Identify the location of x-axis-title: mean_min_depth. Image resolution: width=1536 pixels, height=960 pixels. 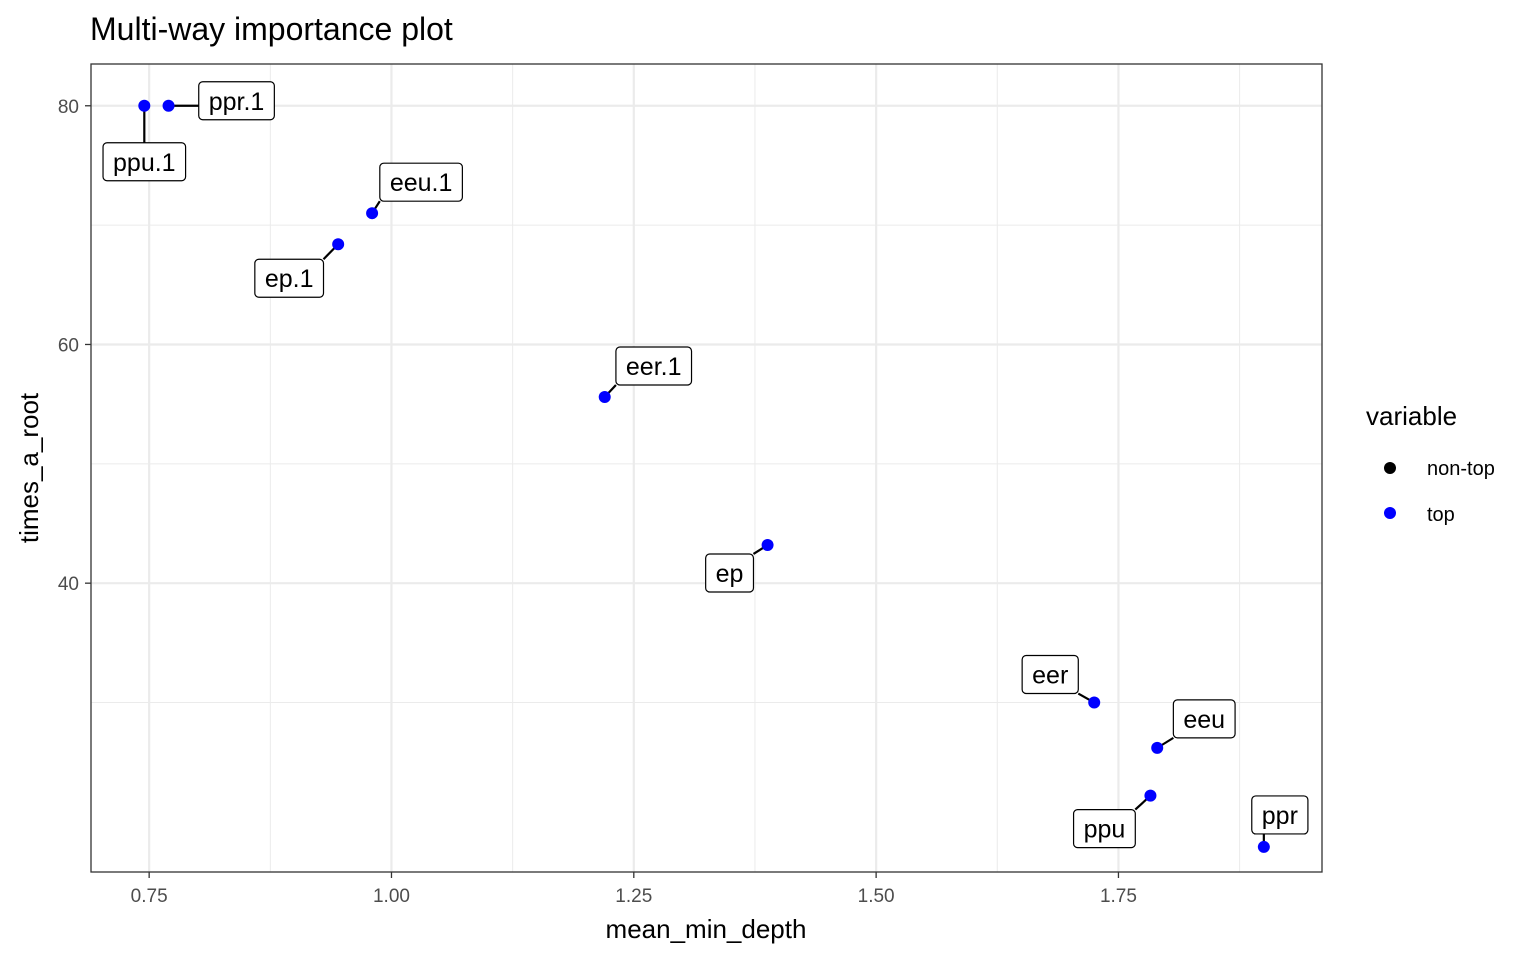
(706, 929).